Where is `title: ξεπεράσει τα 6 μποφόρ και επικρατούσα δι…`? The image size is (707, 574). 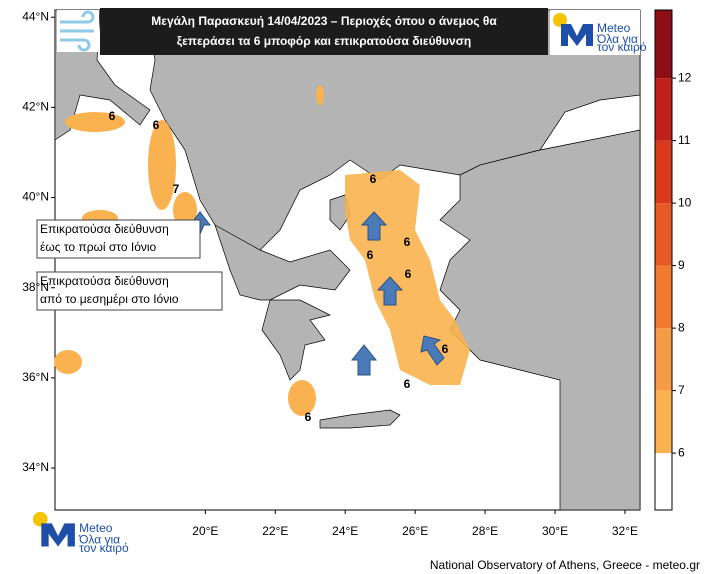 title: ξεπεράσει τα 6 μποφόρ και επικρατούσα δι… is located at coordinates (324, 41).